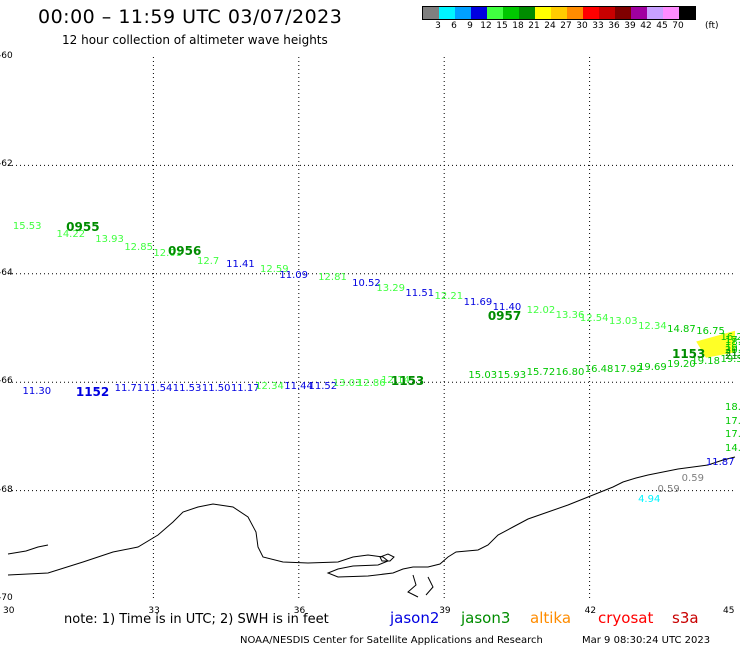  I want to click on longitude-label: 45, so click(729, 611).